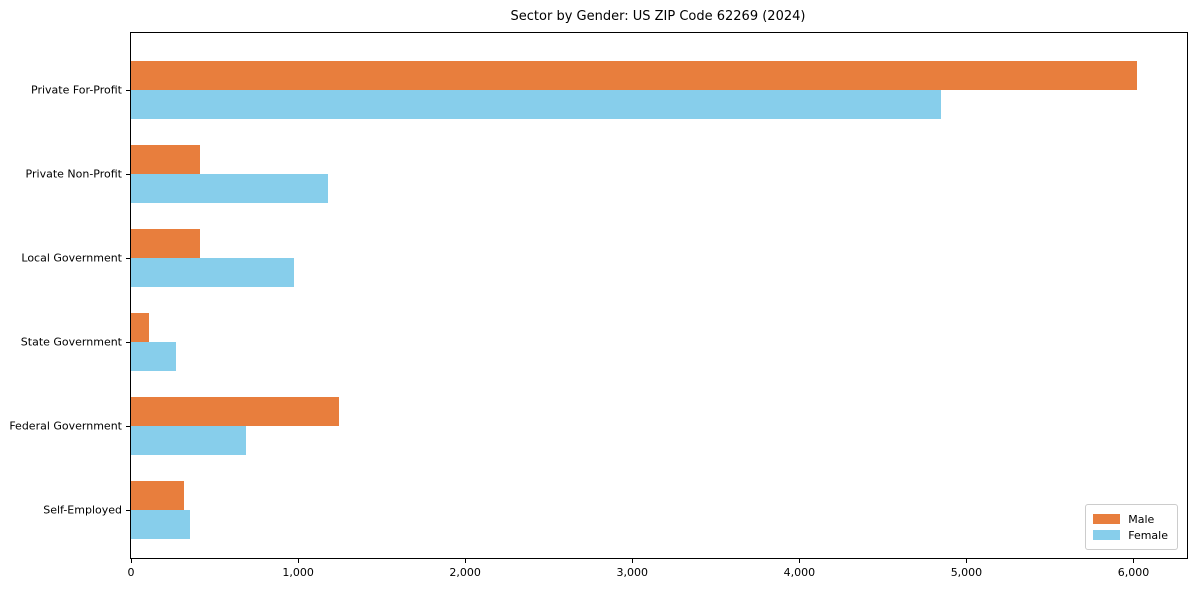 The height and width of the screenshot is (600, 1200). I want to click on y-tick-label: Local Government, so click(71, 258).